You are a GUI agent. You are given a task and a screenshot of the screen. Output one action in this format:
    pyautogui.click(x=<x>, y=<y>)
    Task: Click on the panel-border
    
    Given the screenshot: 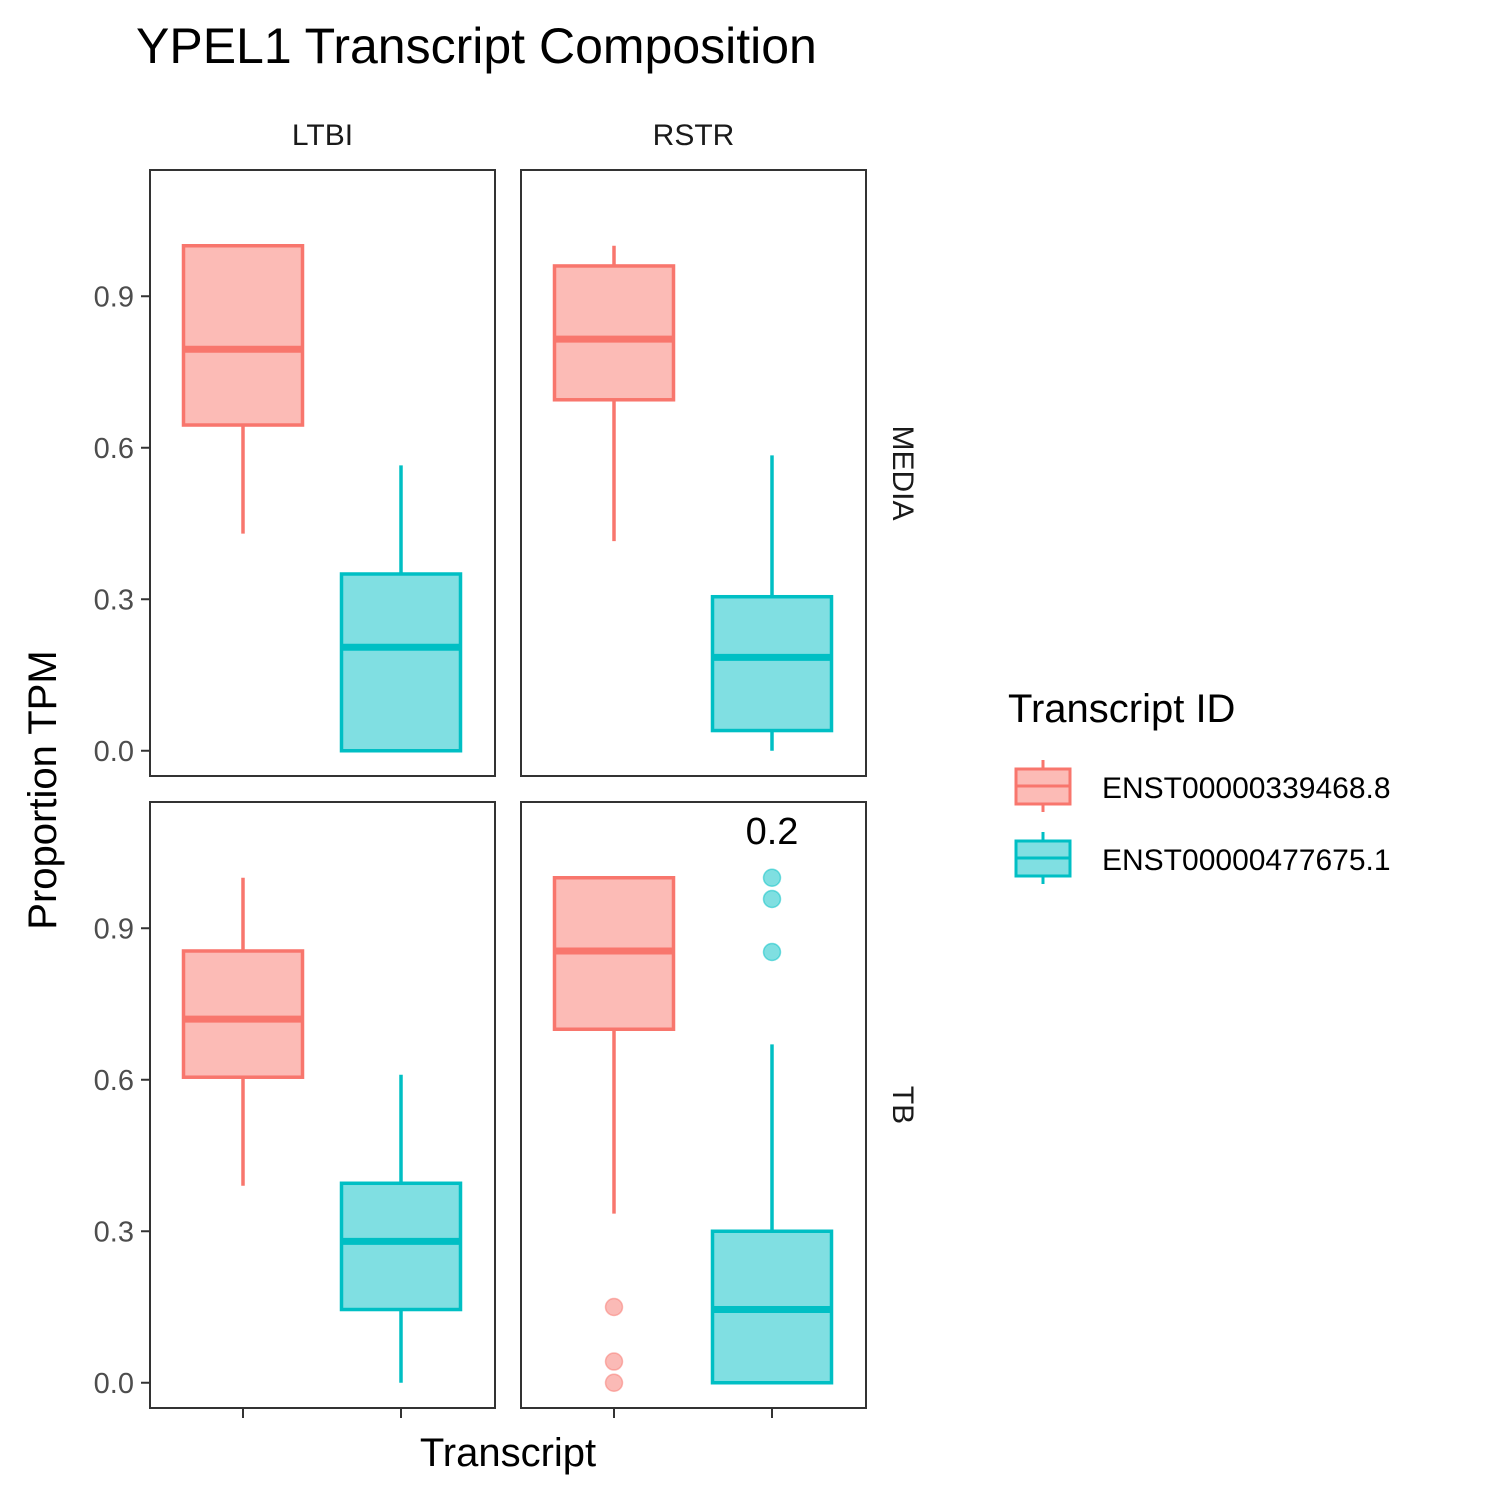 What is the action you would take?
    pyautogui.click(x=322, y=1105)
    